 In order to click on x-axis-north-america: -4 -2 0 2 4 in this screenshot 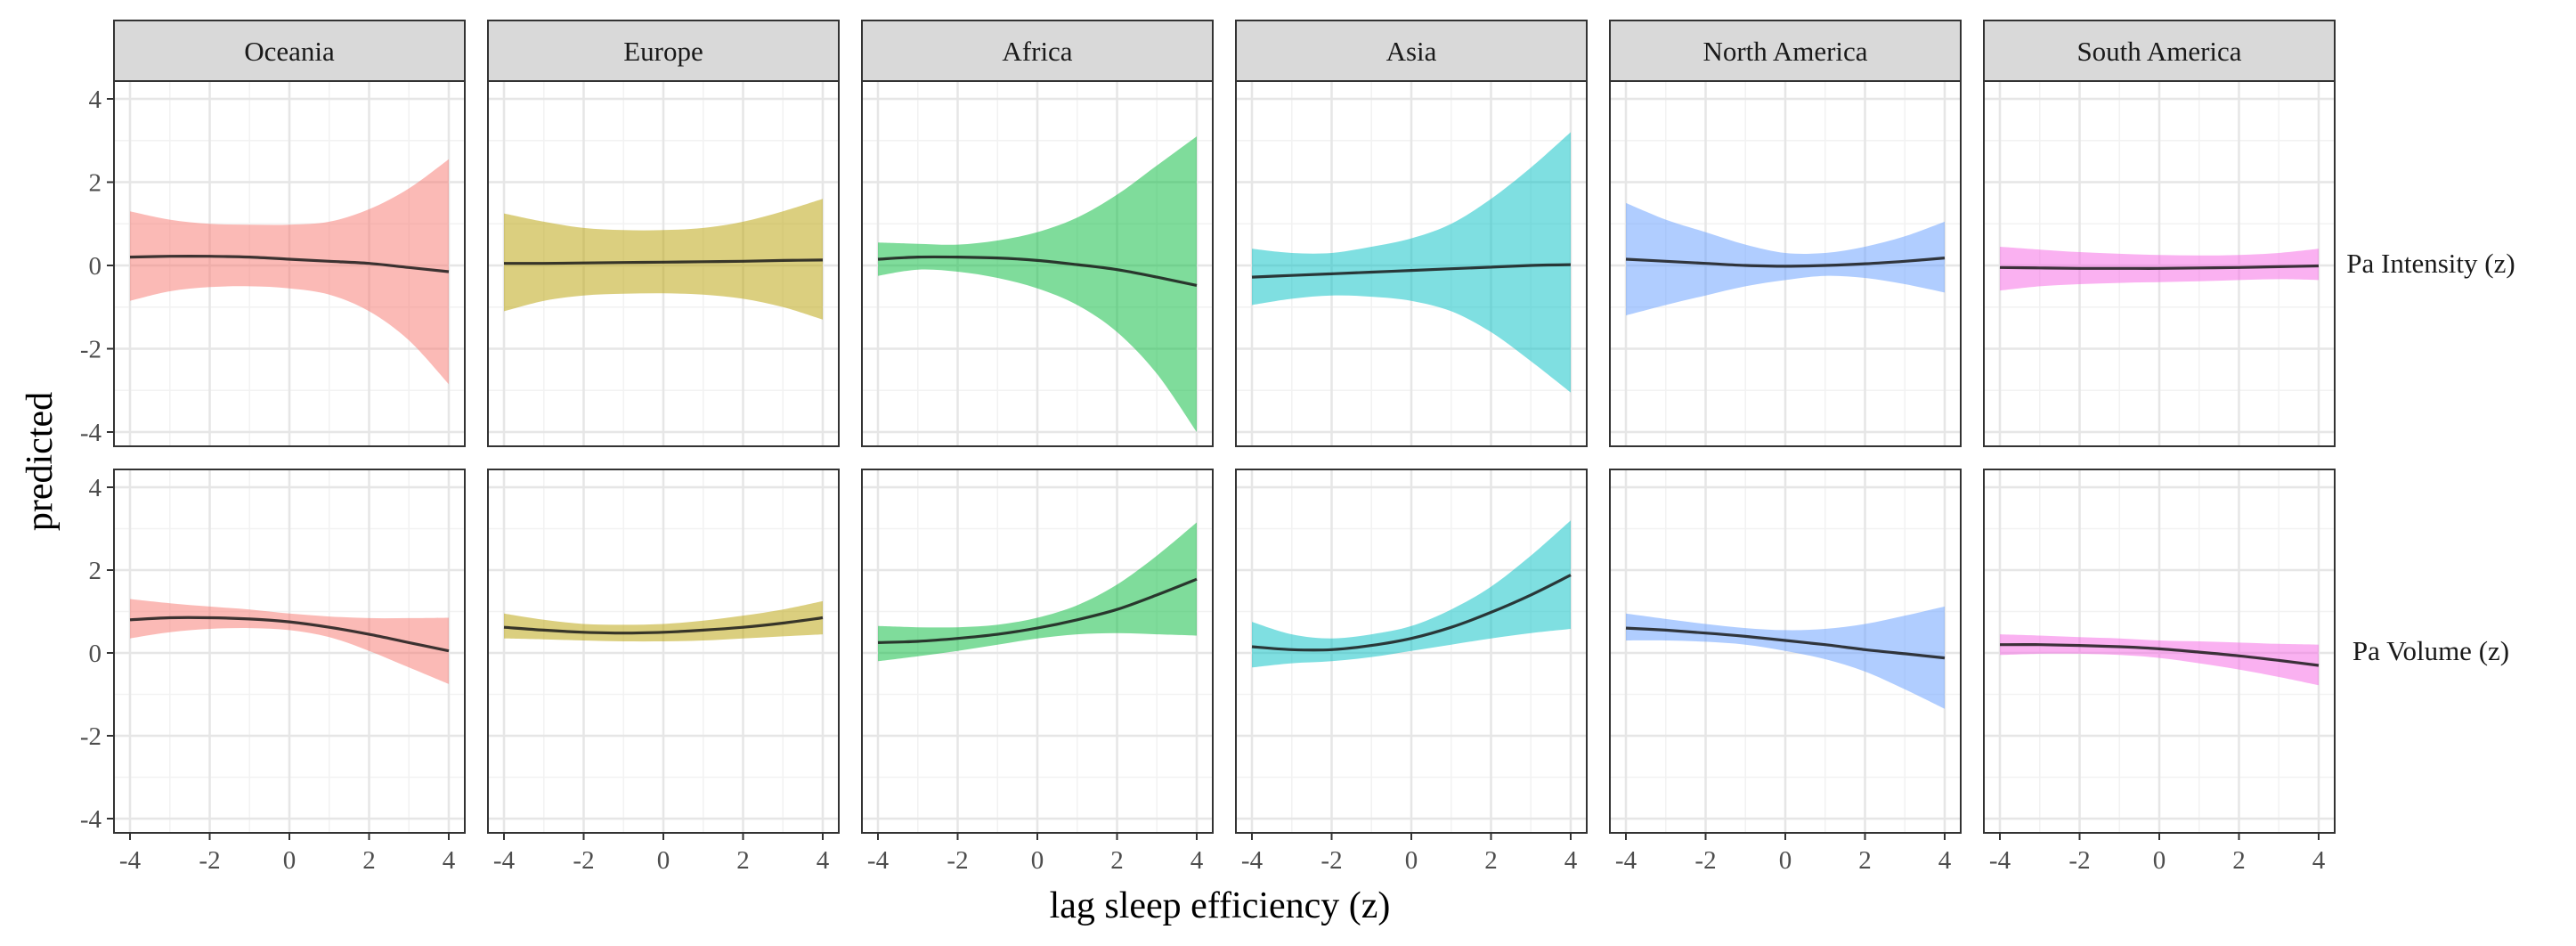, I will do `click(1783, 854)`.